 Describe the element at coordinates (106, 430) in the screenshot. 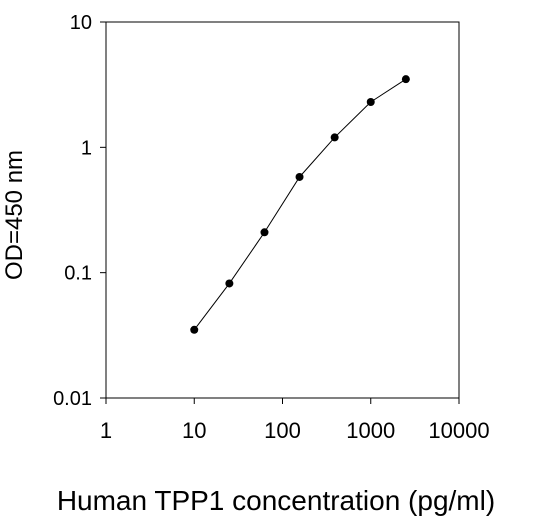

I see `x-tick-label: 1` at that location.